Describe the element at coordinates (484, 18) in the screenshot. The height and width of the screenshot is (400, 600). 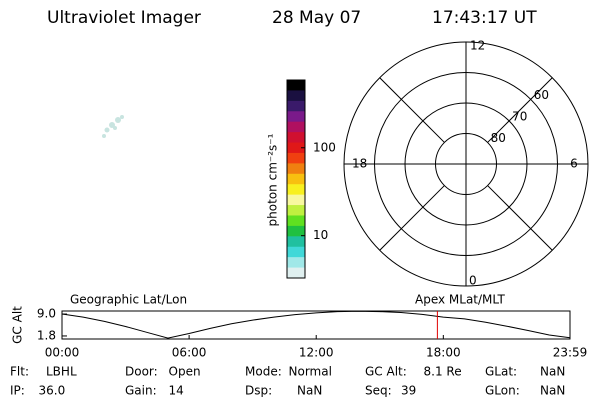
I see `time: 17:43:17 UT` at that location.